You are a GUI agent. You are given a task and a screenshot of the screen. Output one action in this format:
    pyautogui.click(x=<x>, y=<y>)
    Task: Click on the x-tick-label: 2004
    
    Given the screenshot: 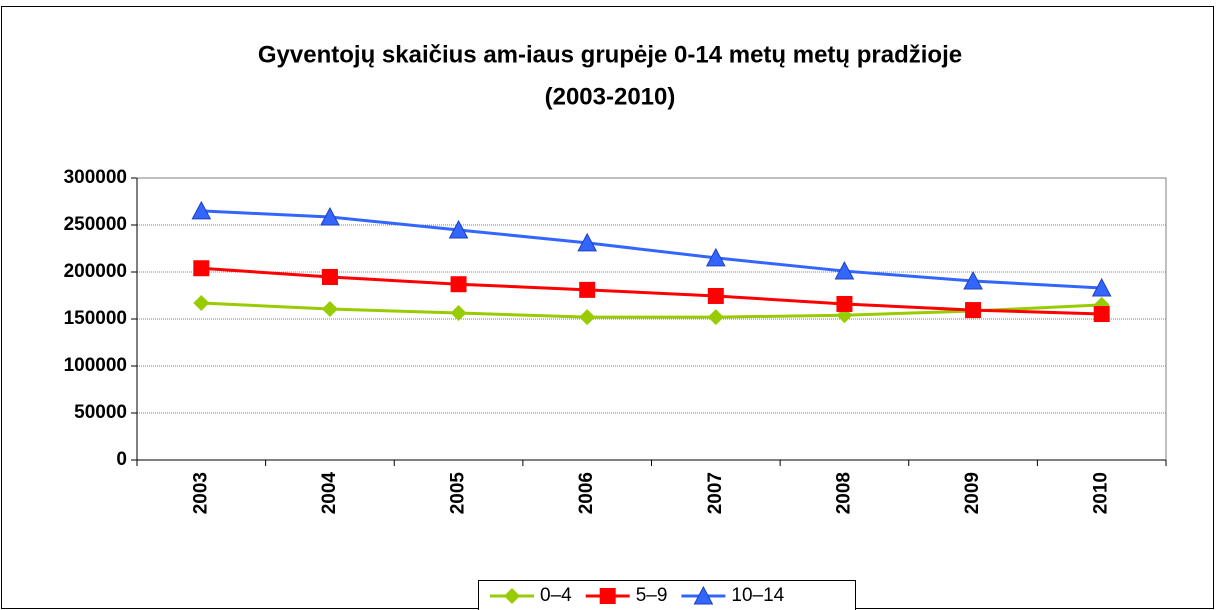 What is the action you would take?
    pyautogui.click(x=329, y=493)
    